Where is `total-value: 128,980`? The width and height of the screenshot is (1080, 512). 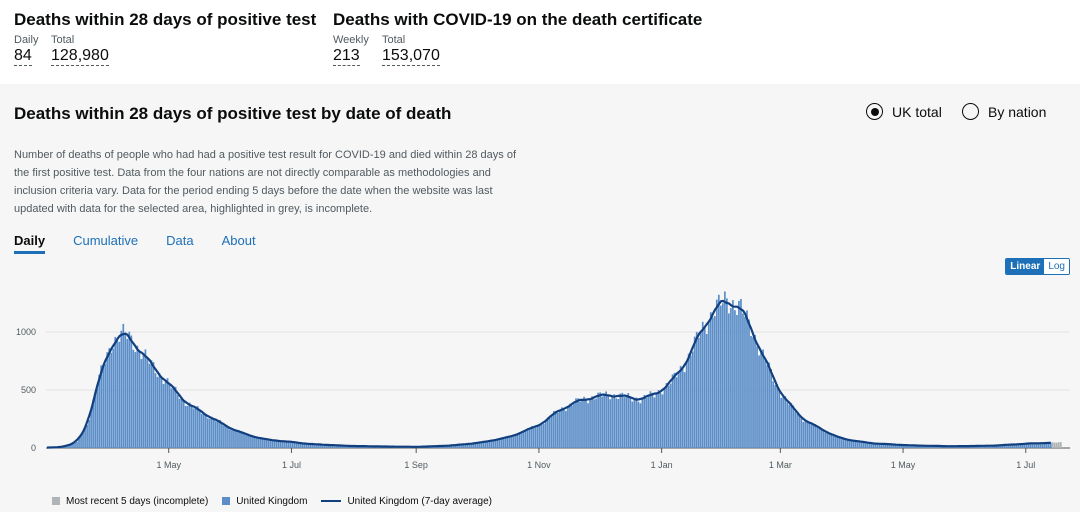
total-value: 128,980 is located at coordinates (80, 56).